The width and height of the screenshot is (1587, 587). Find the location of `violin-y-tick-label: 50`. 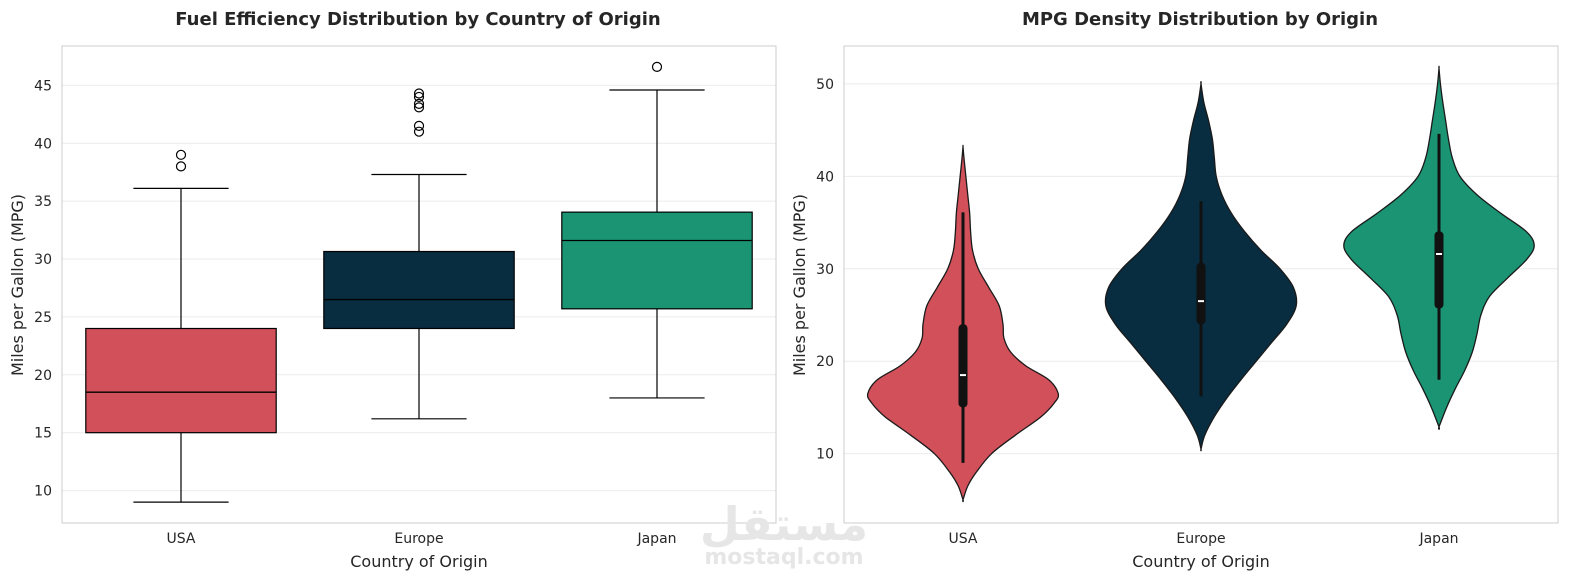

violin-y-tick-label: 50 is located at coordinates (825, 85).